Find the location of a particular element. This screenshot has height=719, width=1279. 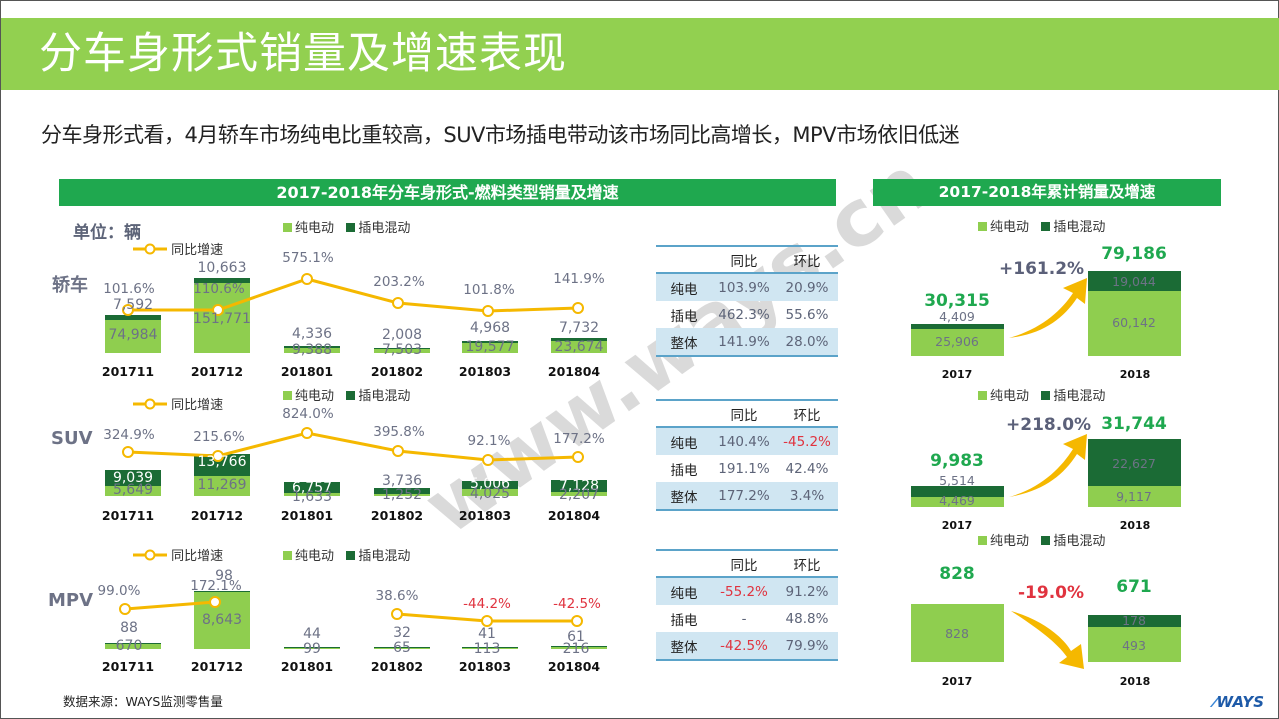

cum3-down-arrow-icon is located at coordinates (1047, 640).